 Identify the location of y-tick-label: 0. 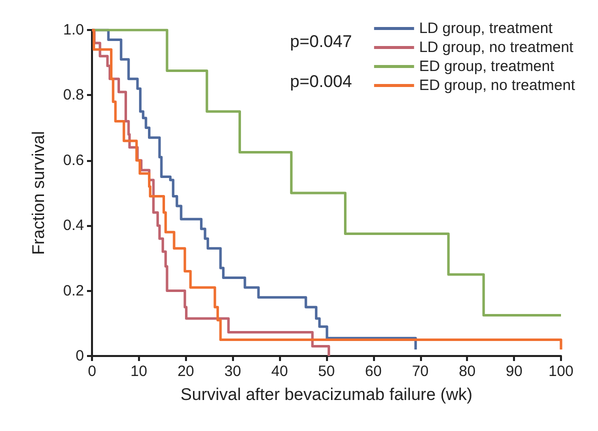
(80, 356).